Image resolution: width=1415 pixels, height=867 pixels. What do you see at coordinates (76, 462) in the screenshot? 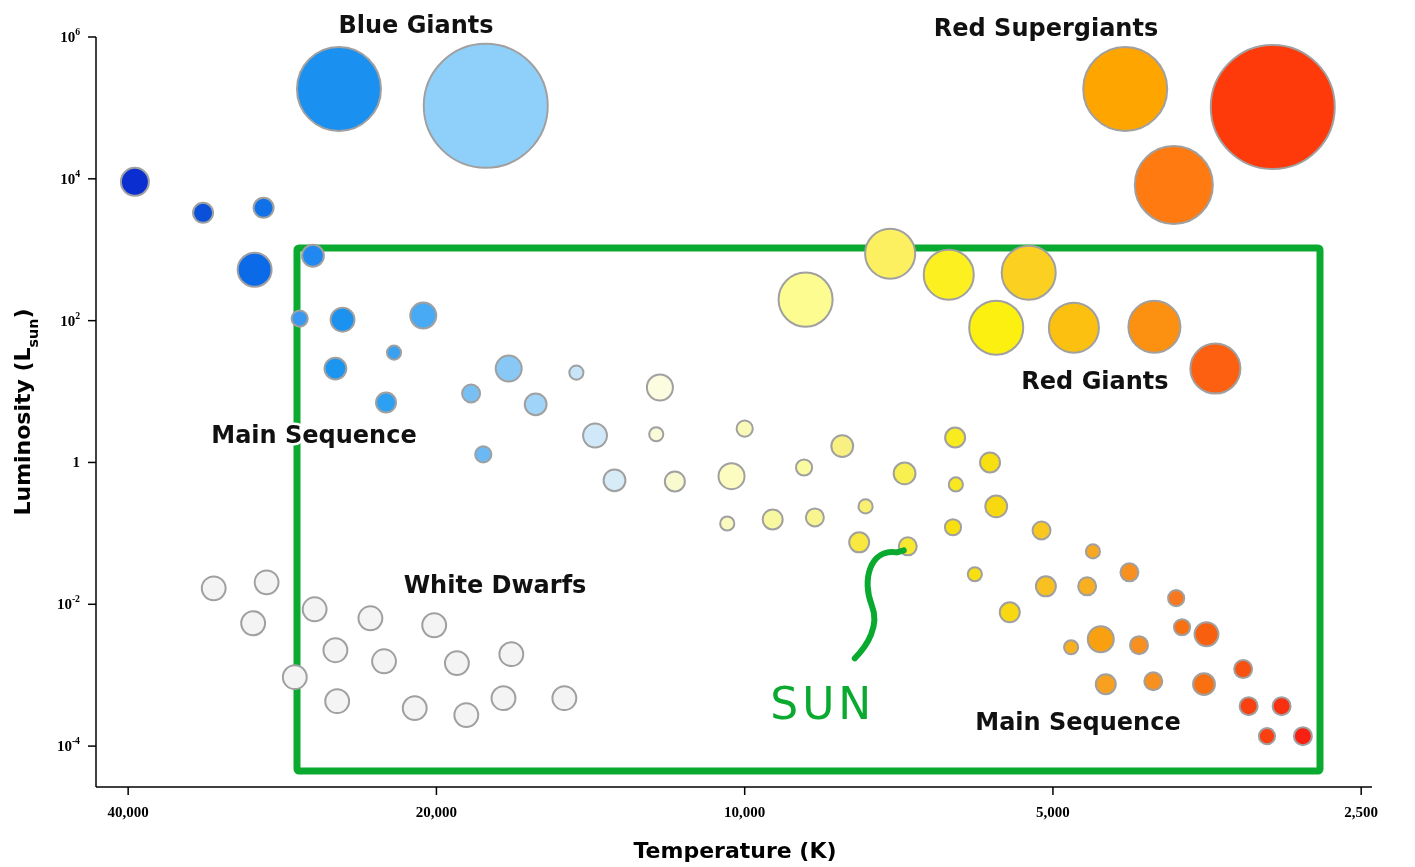
I see `y-tick-label: 1` at bounding box center [76, 462].